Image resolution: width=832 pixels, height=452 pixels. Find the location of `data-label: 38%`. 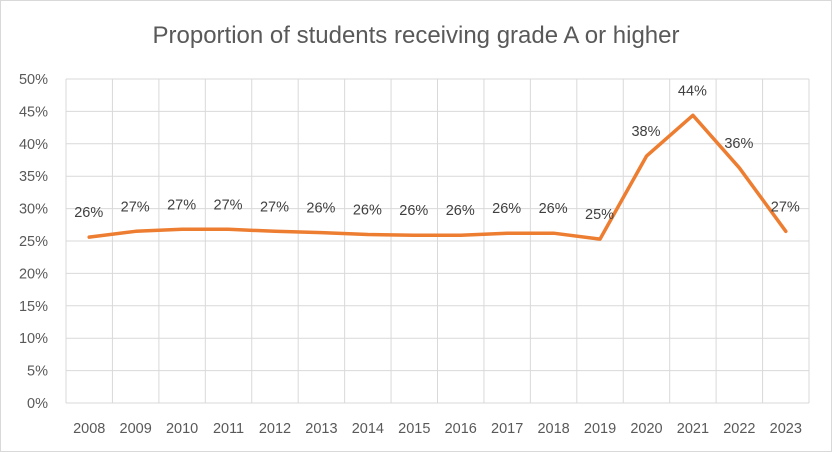

data-label: 38% is located at coordinates (645, 132).